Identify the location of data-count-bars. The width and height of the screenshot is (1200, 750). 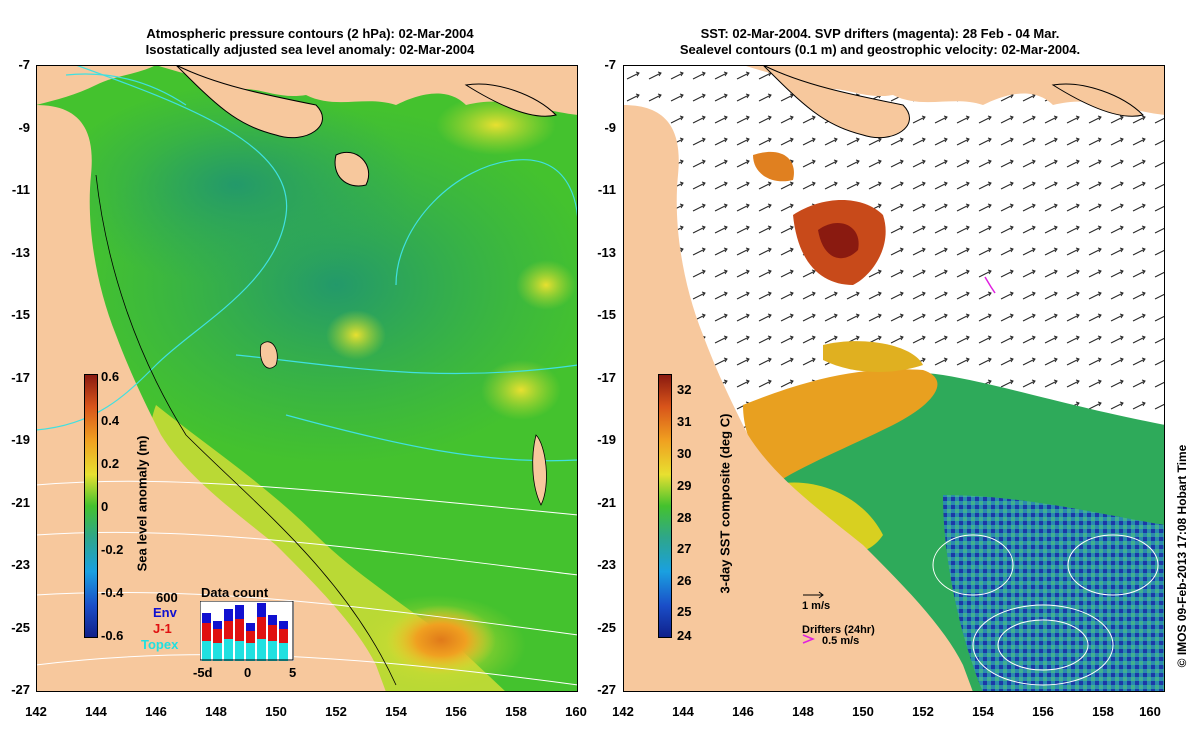
(247, 631).